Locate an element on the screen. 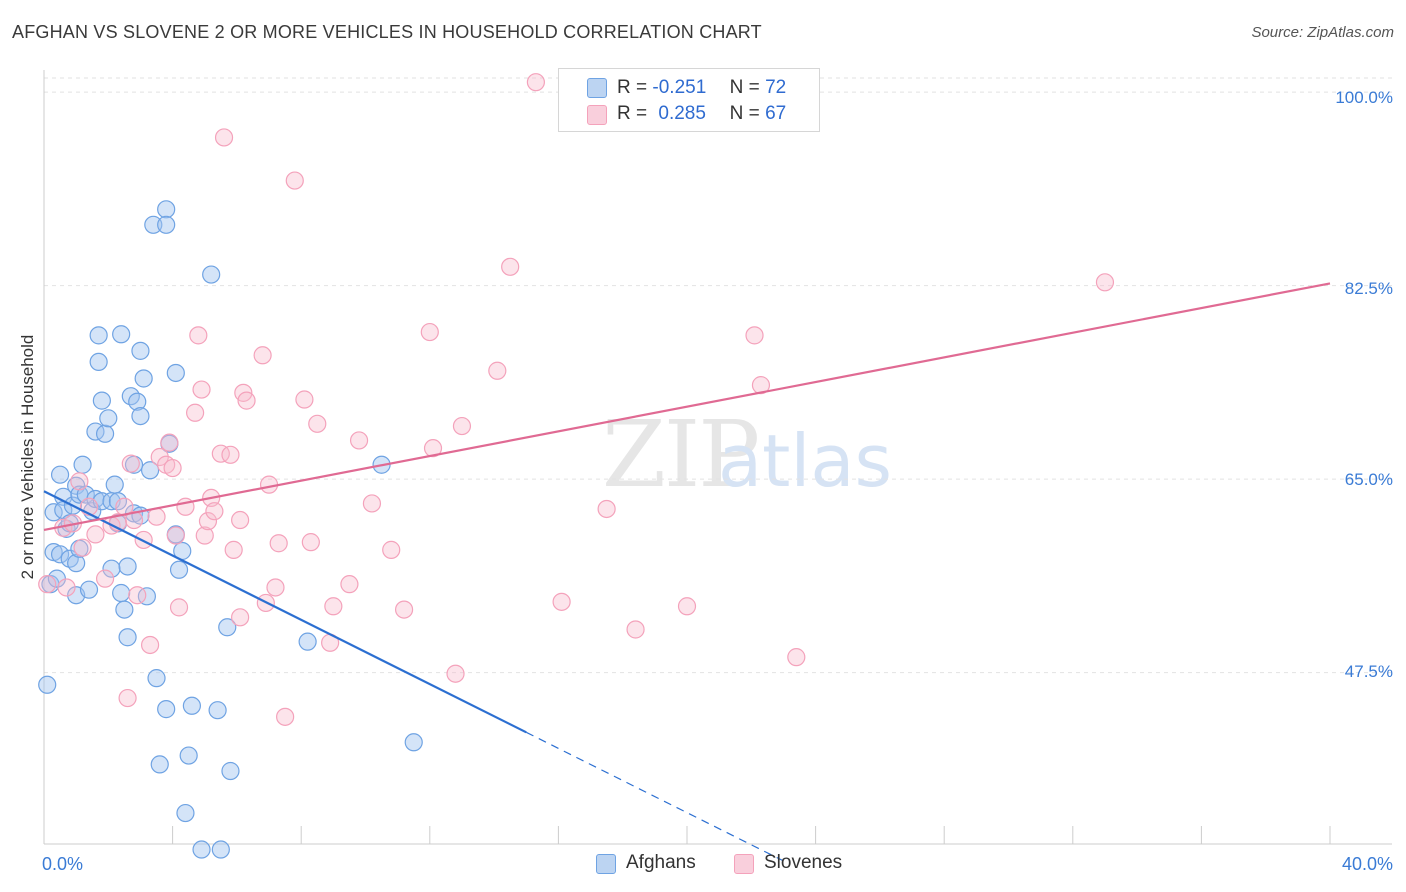 The image size is (1406, 892). afghans-r-label: R = is located at coordinates (632, 87).